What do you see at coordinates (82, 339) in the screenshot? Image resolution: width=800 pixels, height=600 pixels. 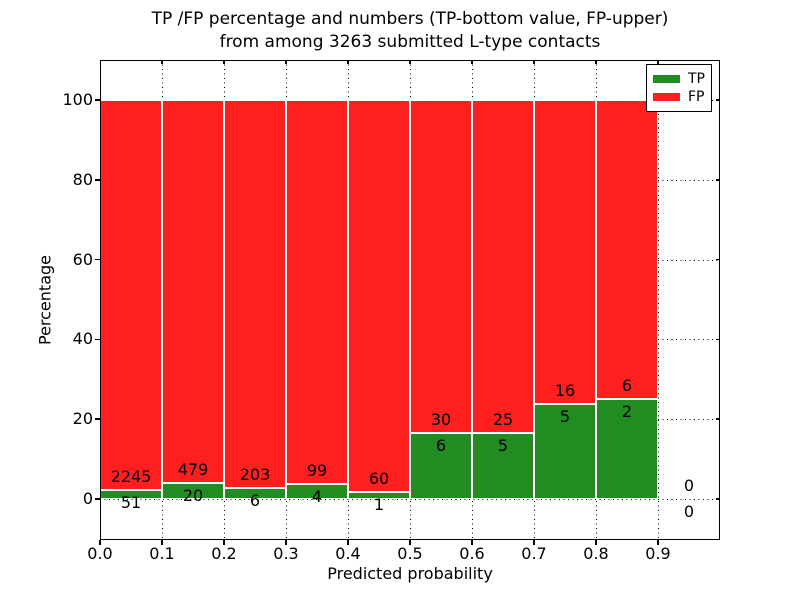 I see `y-tick-label: 40` at bounding box center [82, 339].